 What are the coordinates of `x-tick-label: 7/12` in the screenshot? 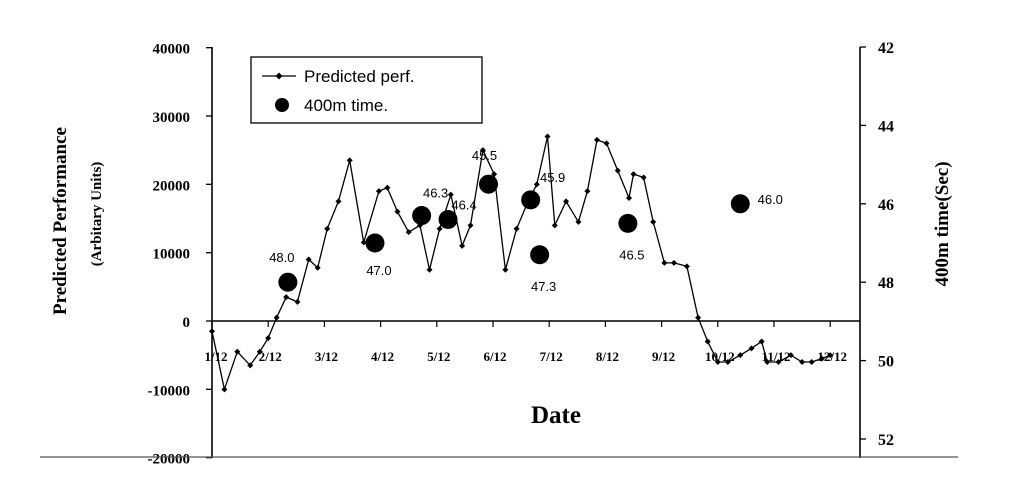 It's located at (551, 356).